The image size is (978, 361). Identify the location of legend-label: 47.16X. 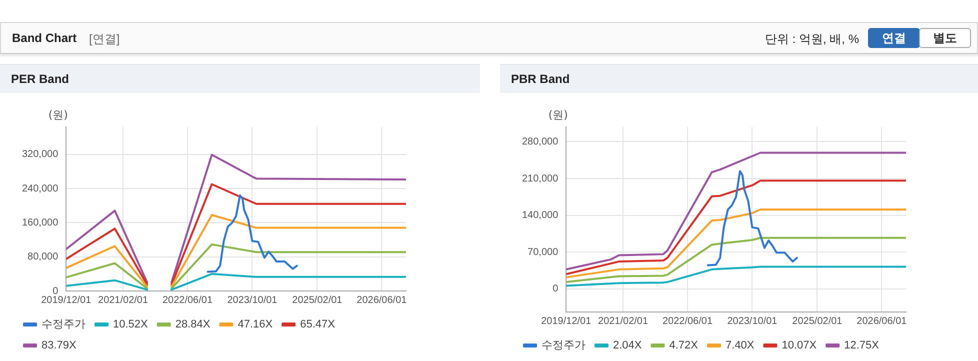
(256, 324).